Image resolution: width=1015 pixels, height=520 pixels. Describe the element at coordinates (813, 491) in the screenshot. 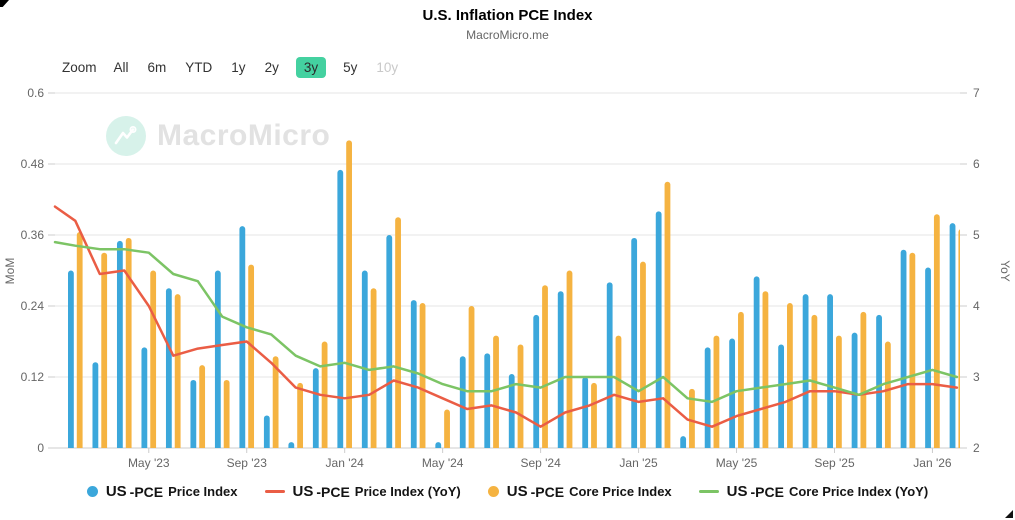

I see `legend-item-core-pce-price-index-yoy: US -PCE Core Price Index (YoY)` at that location.